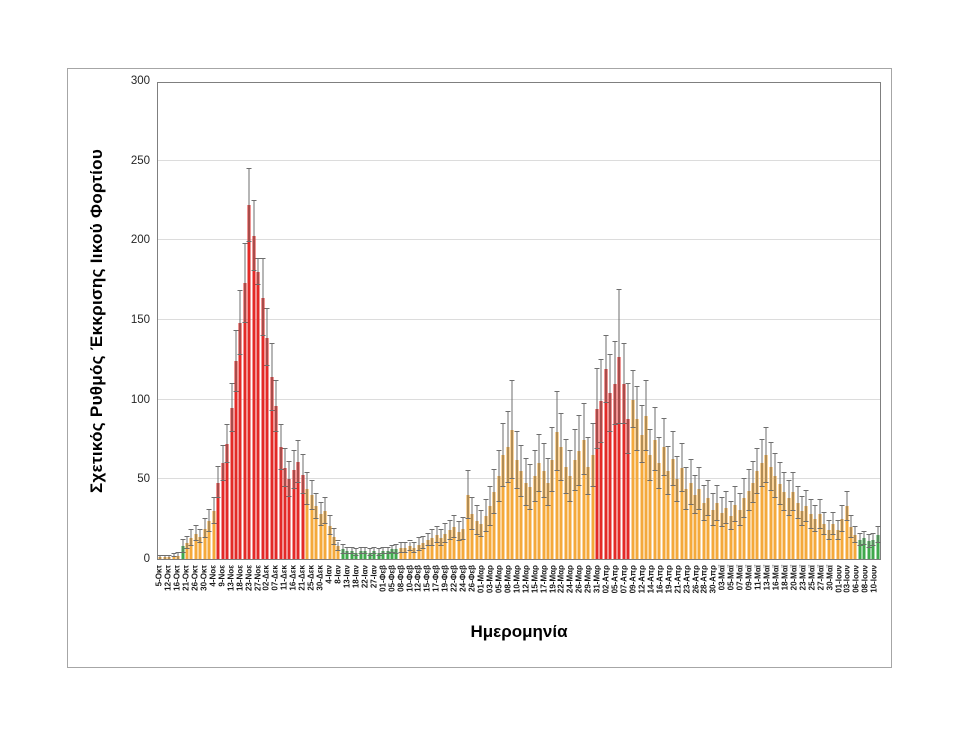 The height and width of the screenshot is (742, 960). I want to click on x-tick-label: 09-Απρ, so click(633, 579).